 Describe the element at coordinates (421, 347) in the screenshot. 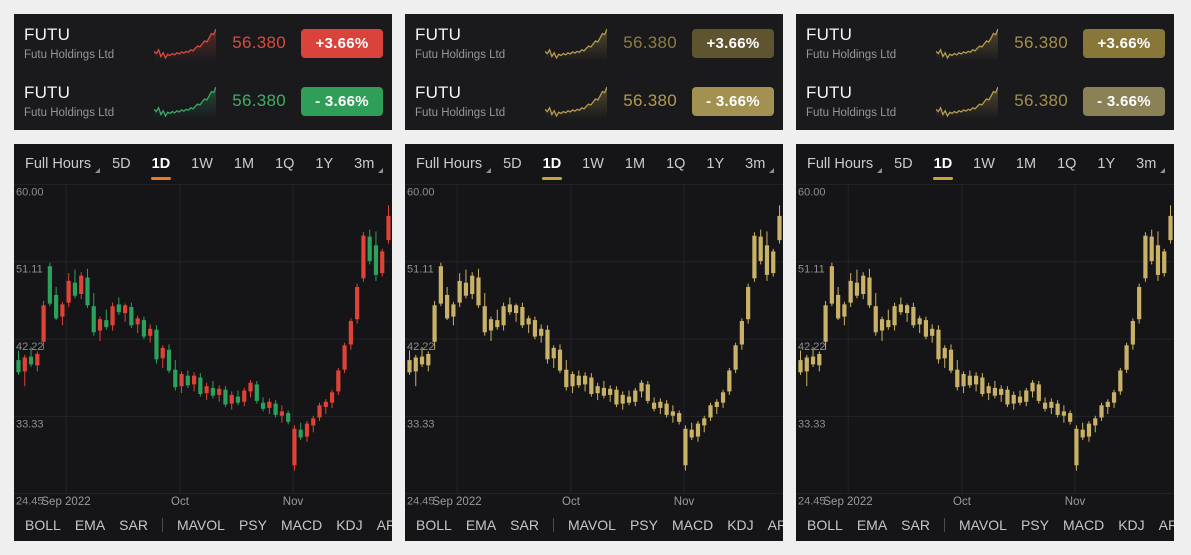

I see `y-axis-label: 42.22` at that location.